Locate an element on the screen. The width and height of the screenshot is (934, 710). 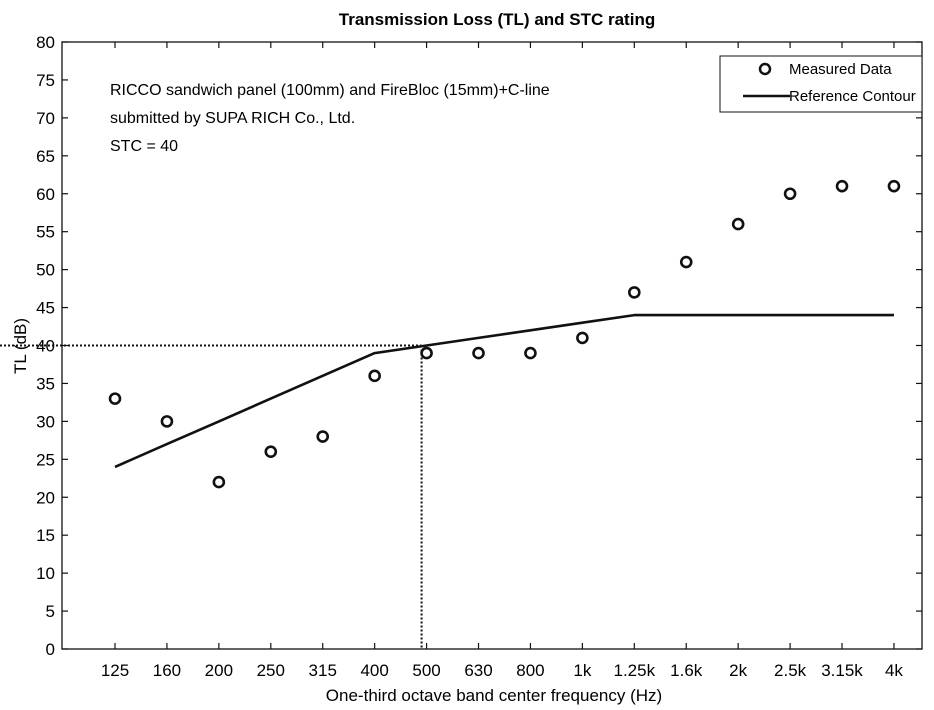
y-tick-label: 25 is located at coordinates (45, 459).